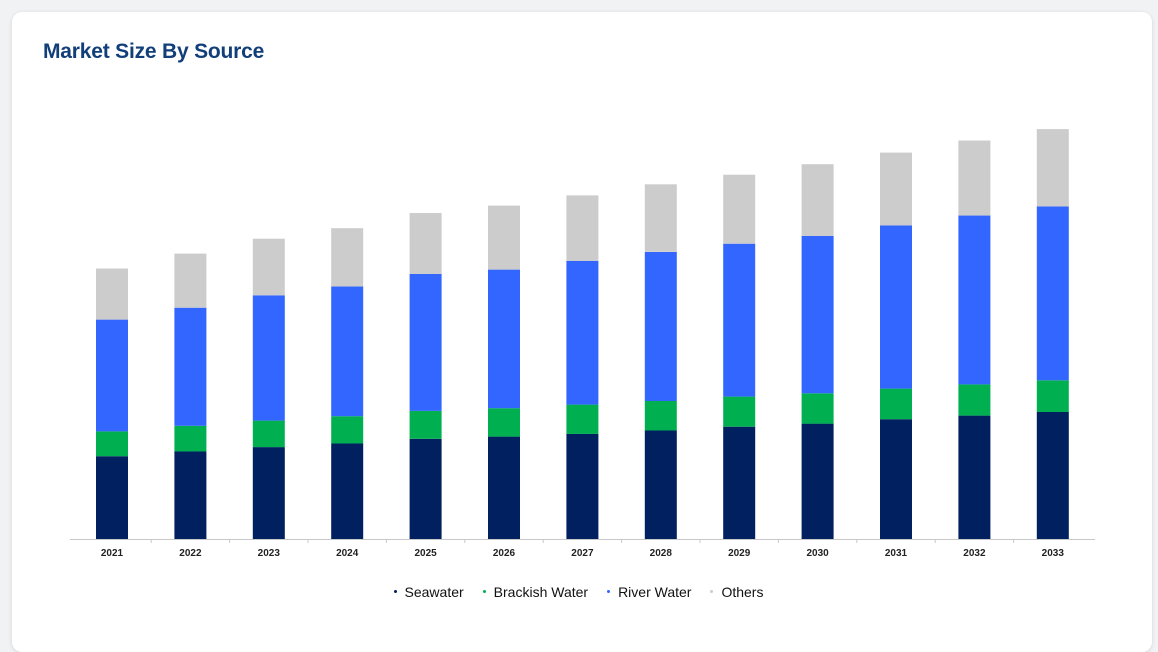 Image resolution: width=1158 pixels, height=652 pixels. I want to click on bar-segment-others-2024, so click(347, 257).